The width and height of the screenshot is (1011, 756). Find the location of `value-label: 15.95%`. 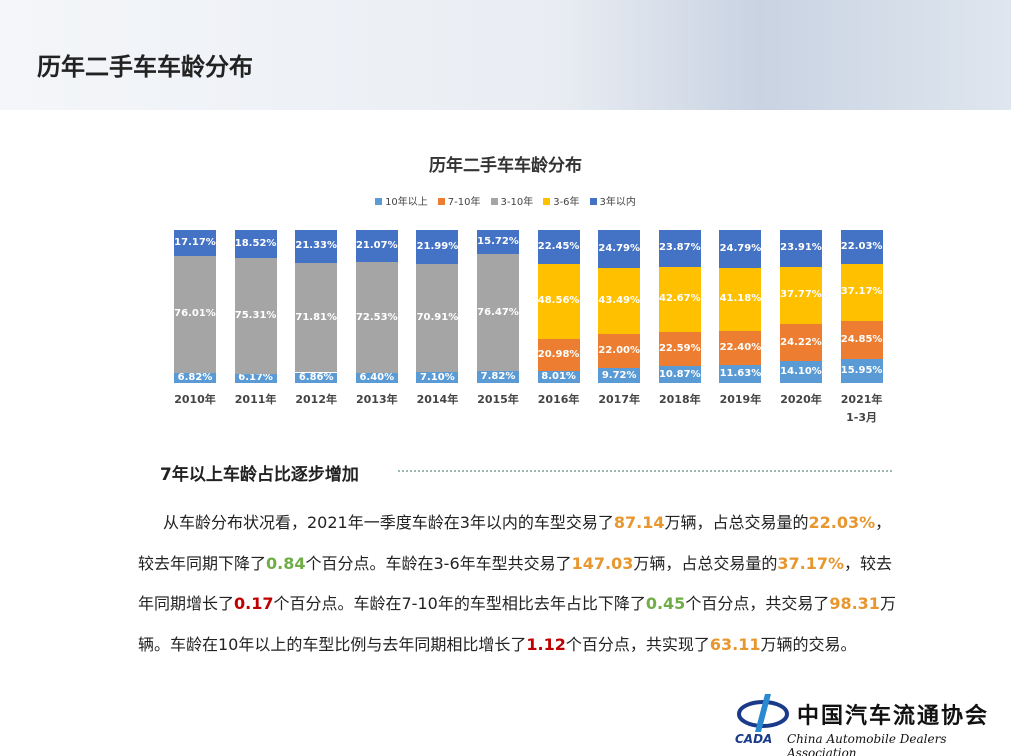

value-label: 15.95% is located at coordinates (861, 370).